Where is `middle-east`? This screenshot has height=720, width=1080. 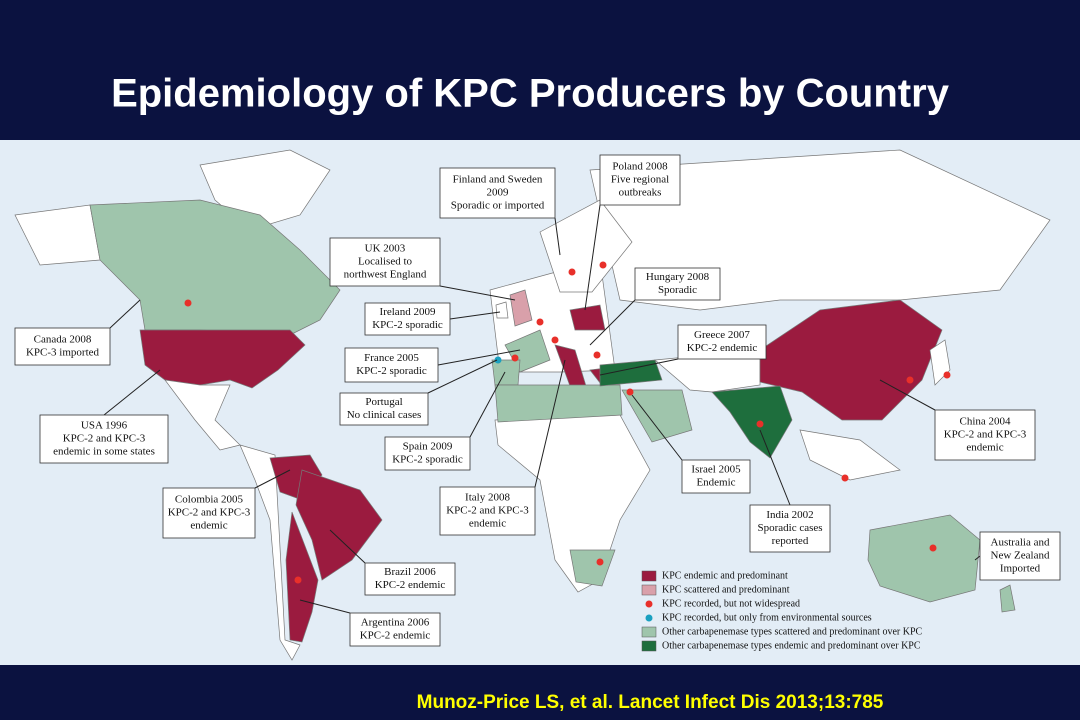
middle-east is located at coordinates (657, 416).